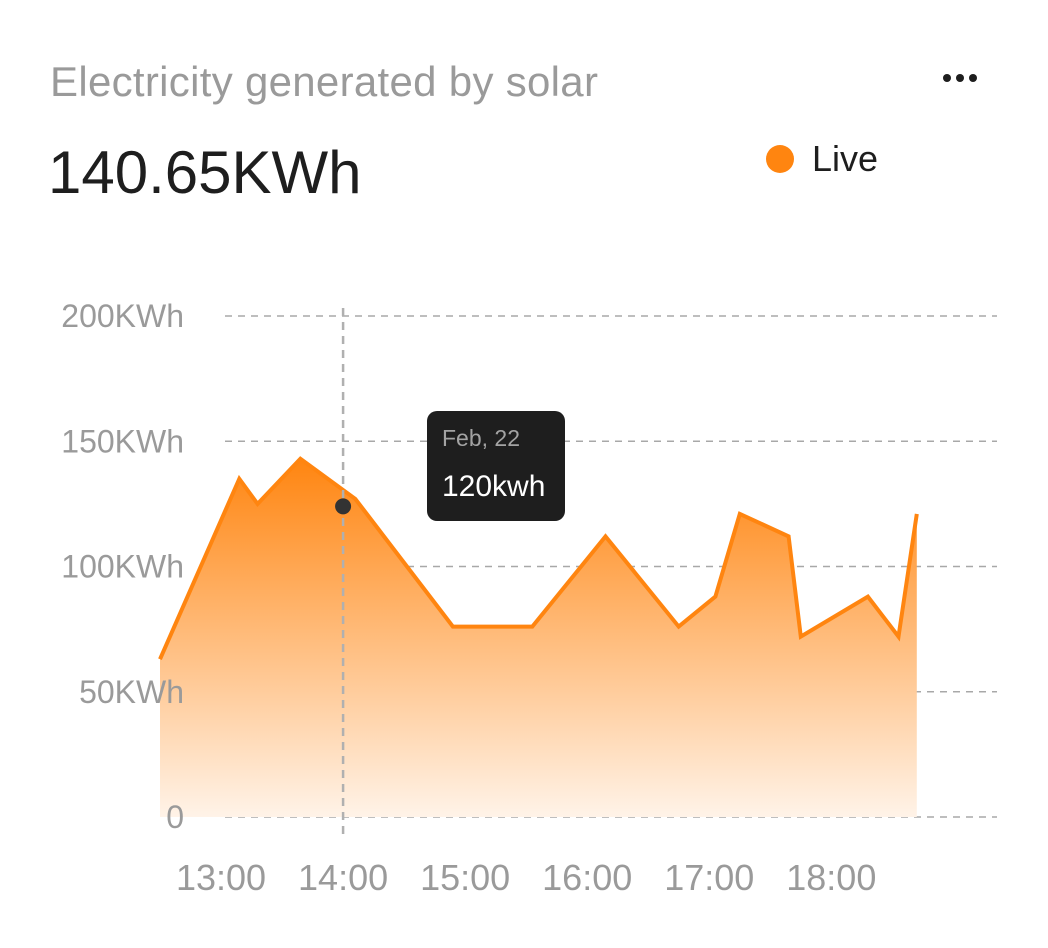  What do you see at coordinates (122, 316) in the screenshot?
I see `y-tick-label: 200KWh` at bounding box center [122, 316].